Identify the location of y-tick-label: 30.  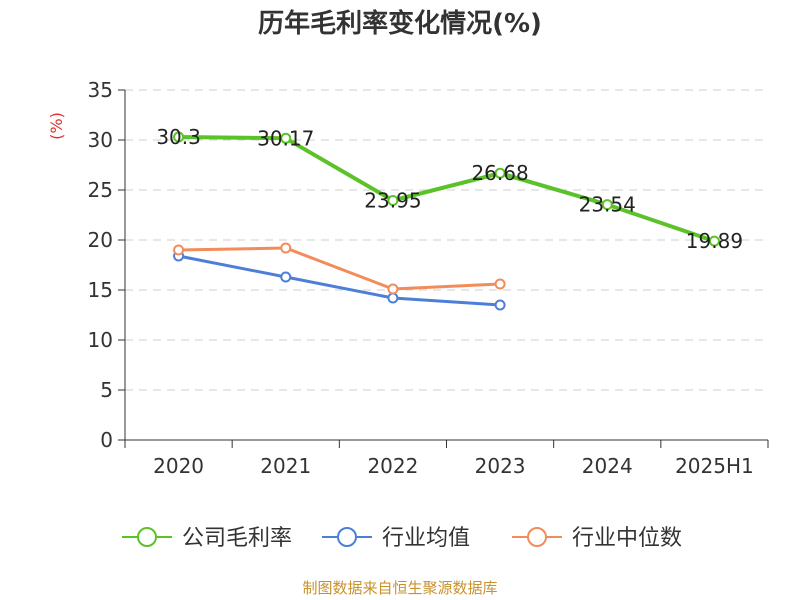
(100, 140).